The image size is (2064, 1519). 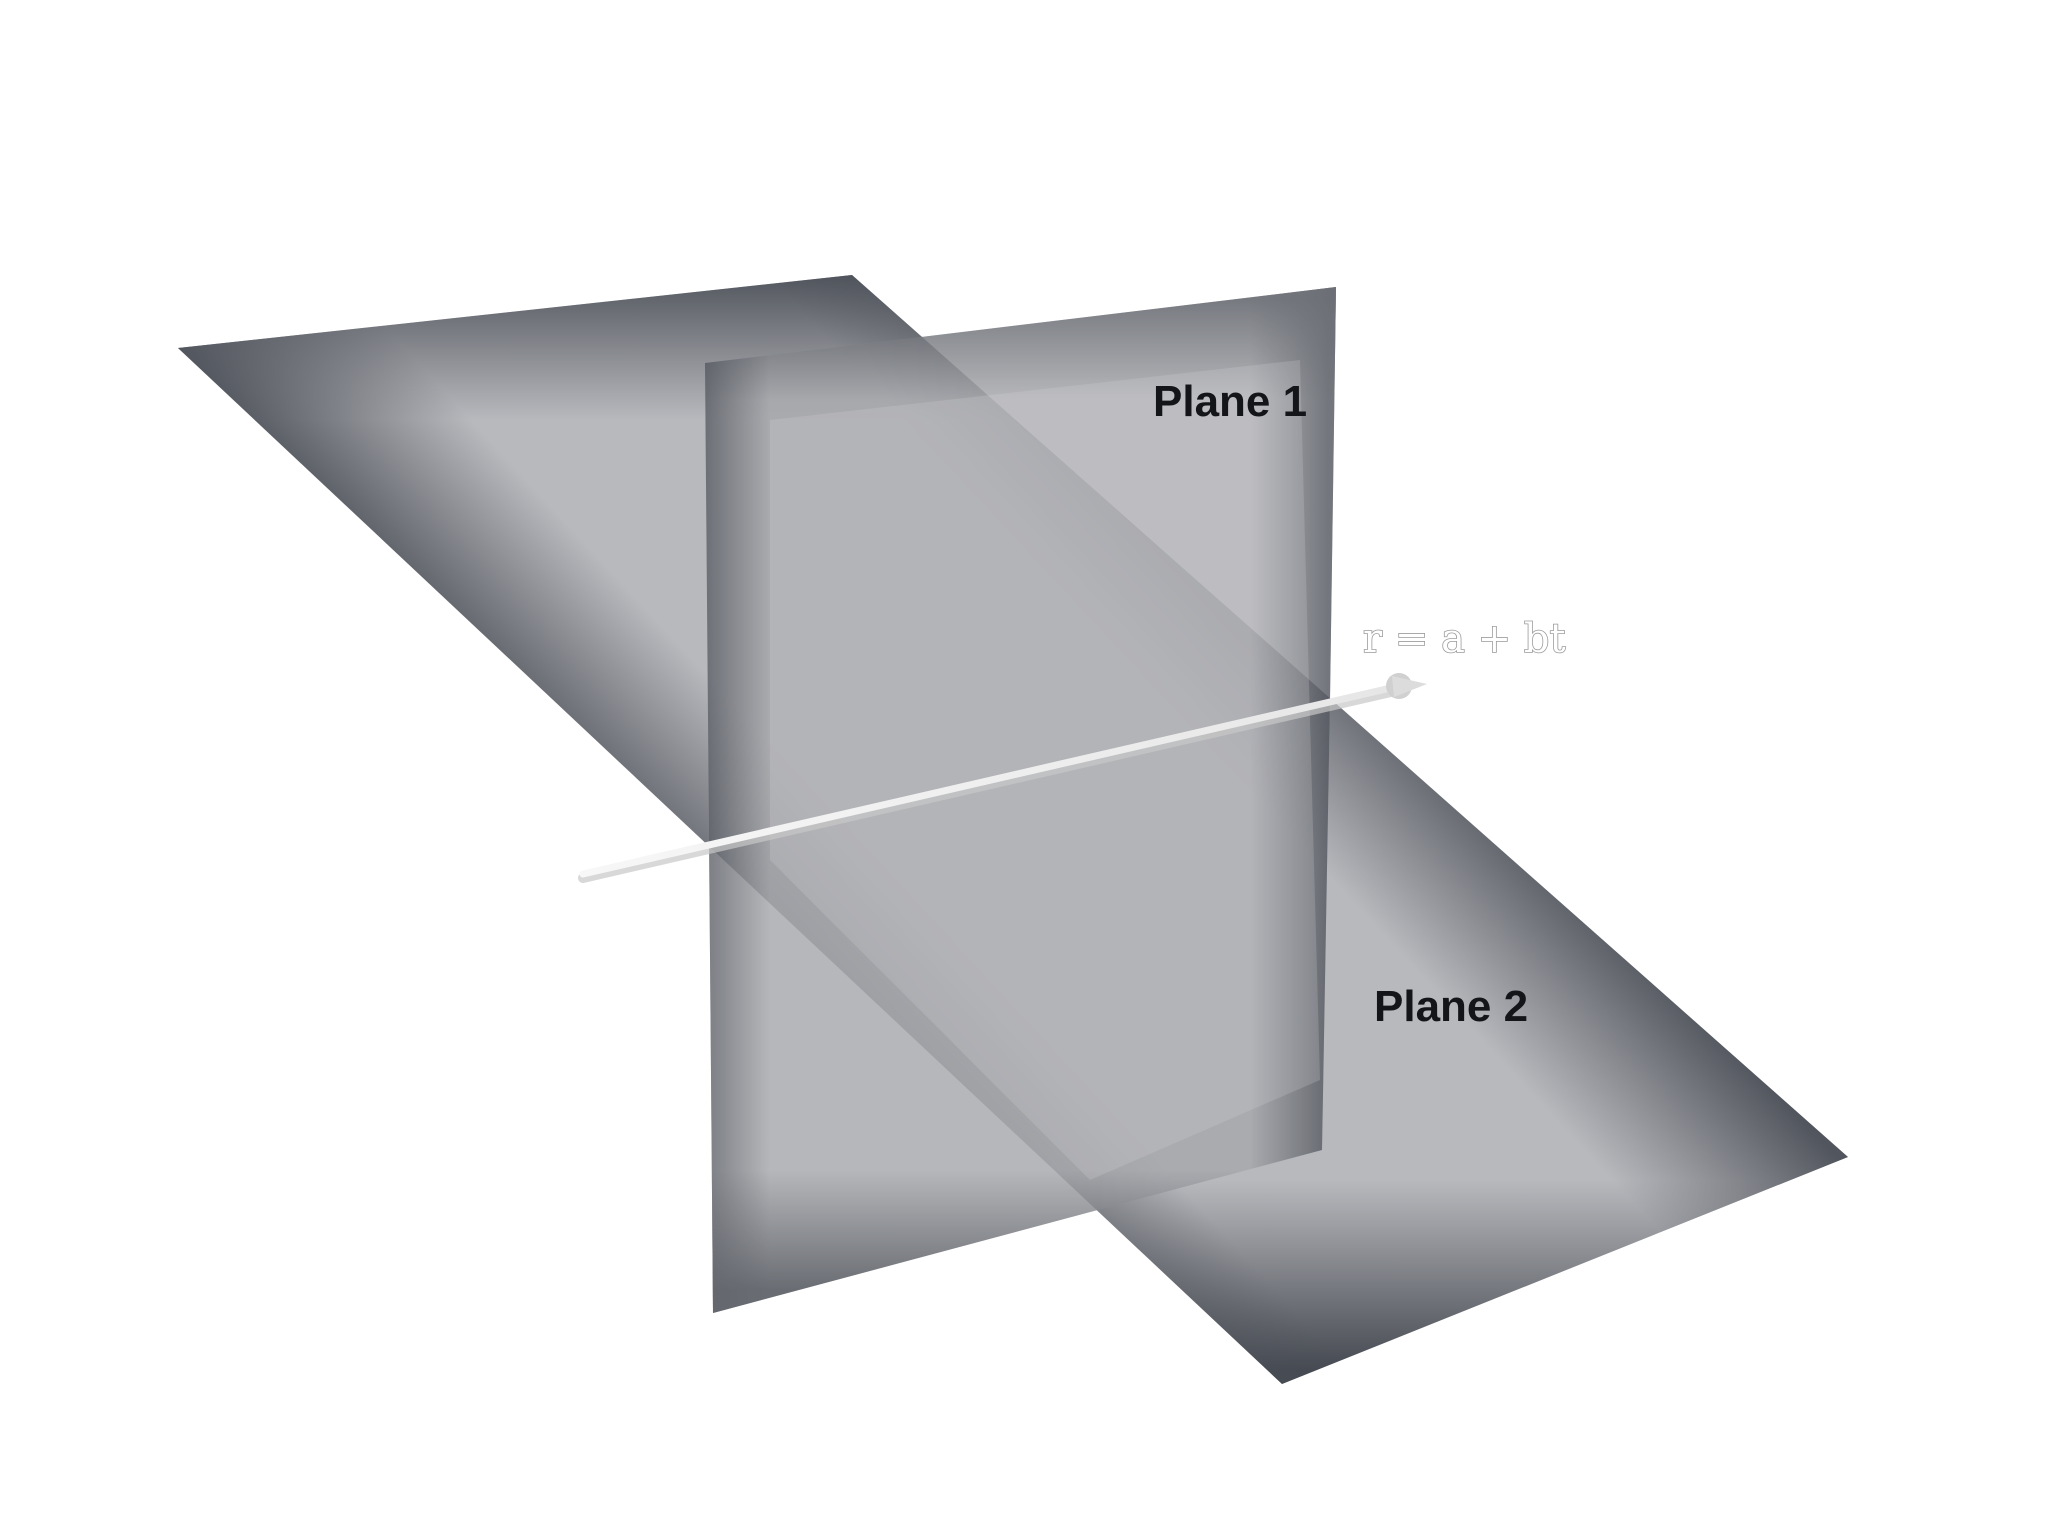 I want to click on line-arrowhead-icon, so click(x=1406, y=686).